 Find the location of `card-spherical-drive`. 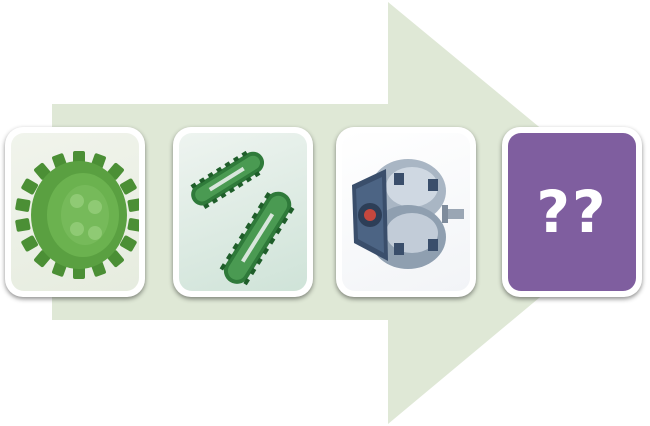

card-spherical-drive is located at coordinates (406, 212).